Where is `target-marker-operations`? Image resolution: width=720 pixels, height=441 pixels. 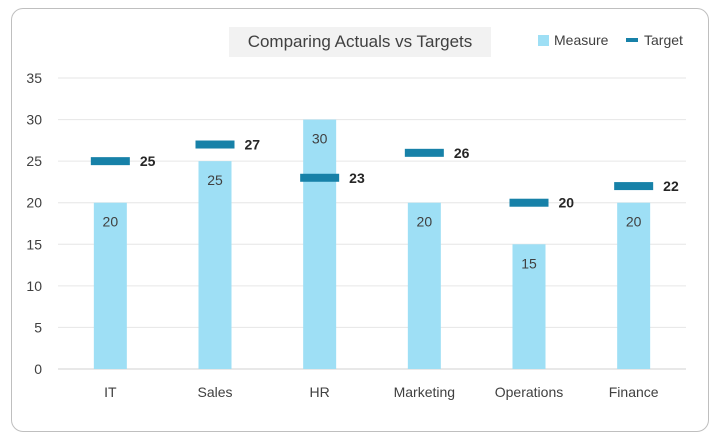
target-marker-operations is located at coordinates (529, 202).